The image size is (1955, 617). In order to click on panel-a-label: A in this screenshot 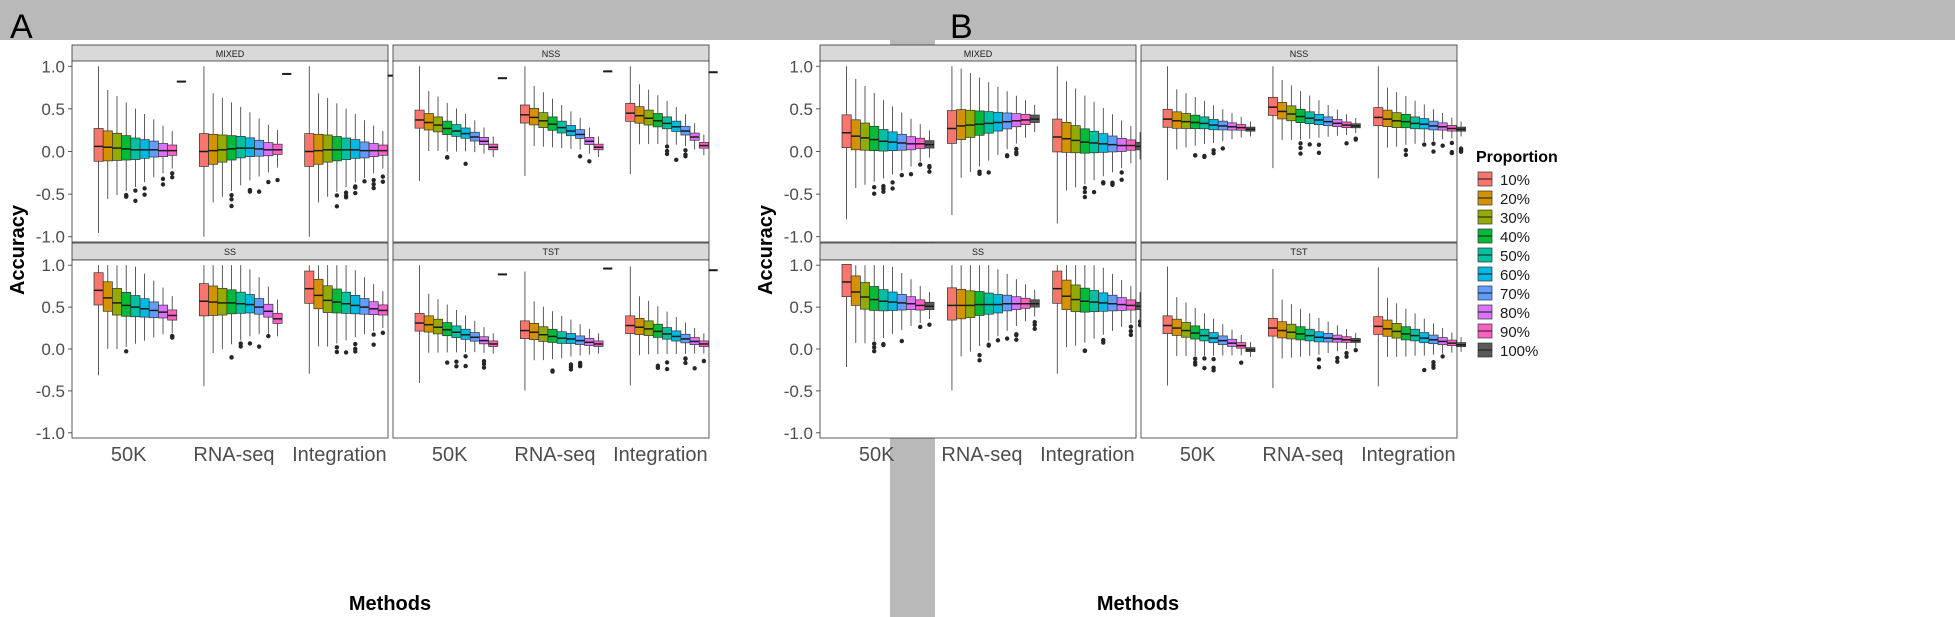, I will do `click(21, 27)`.